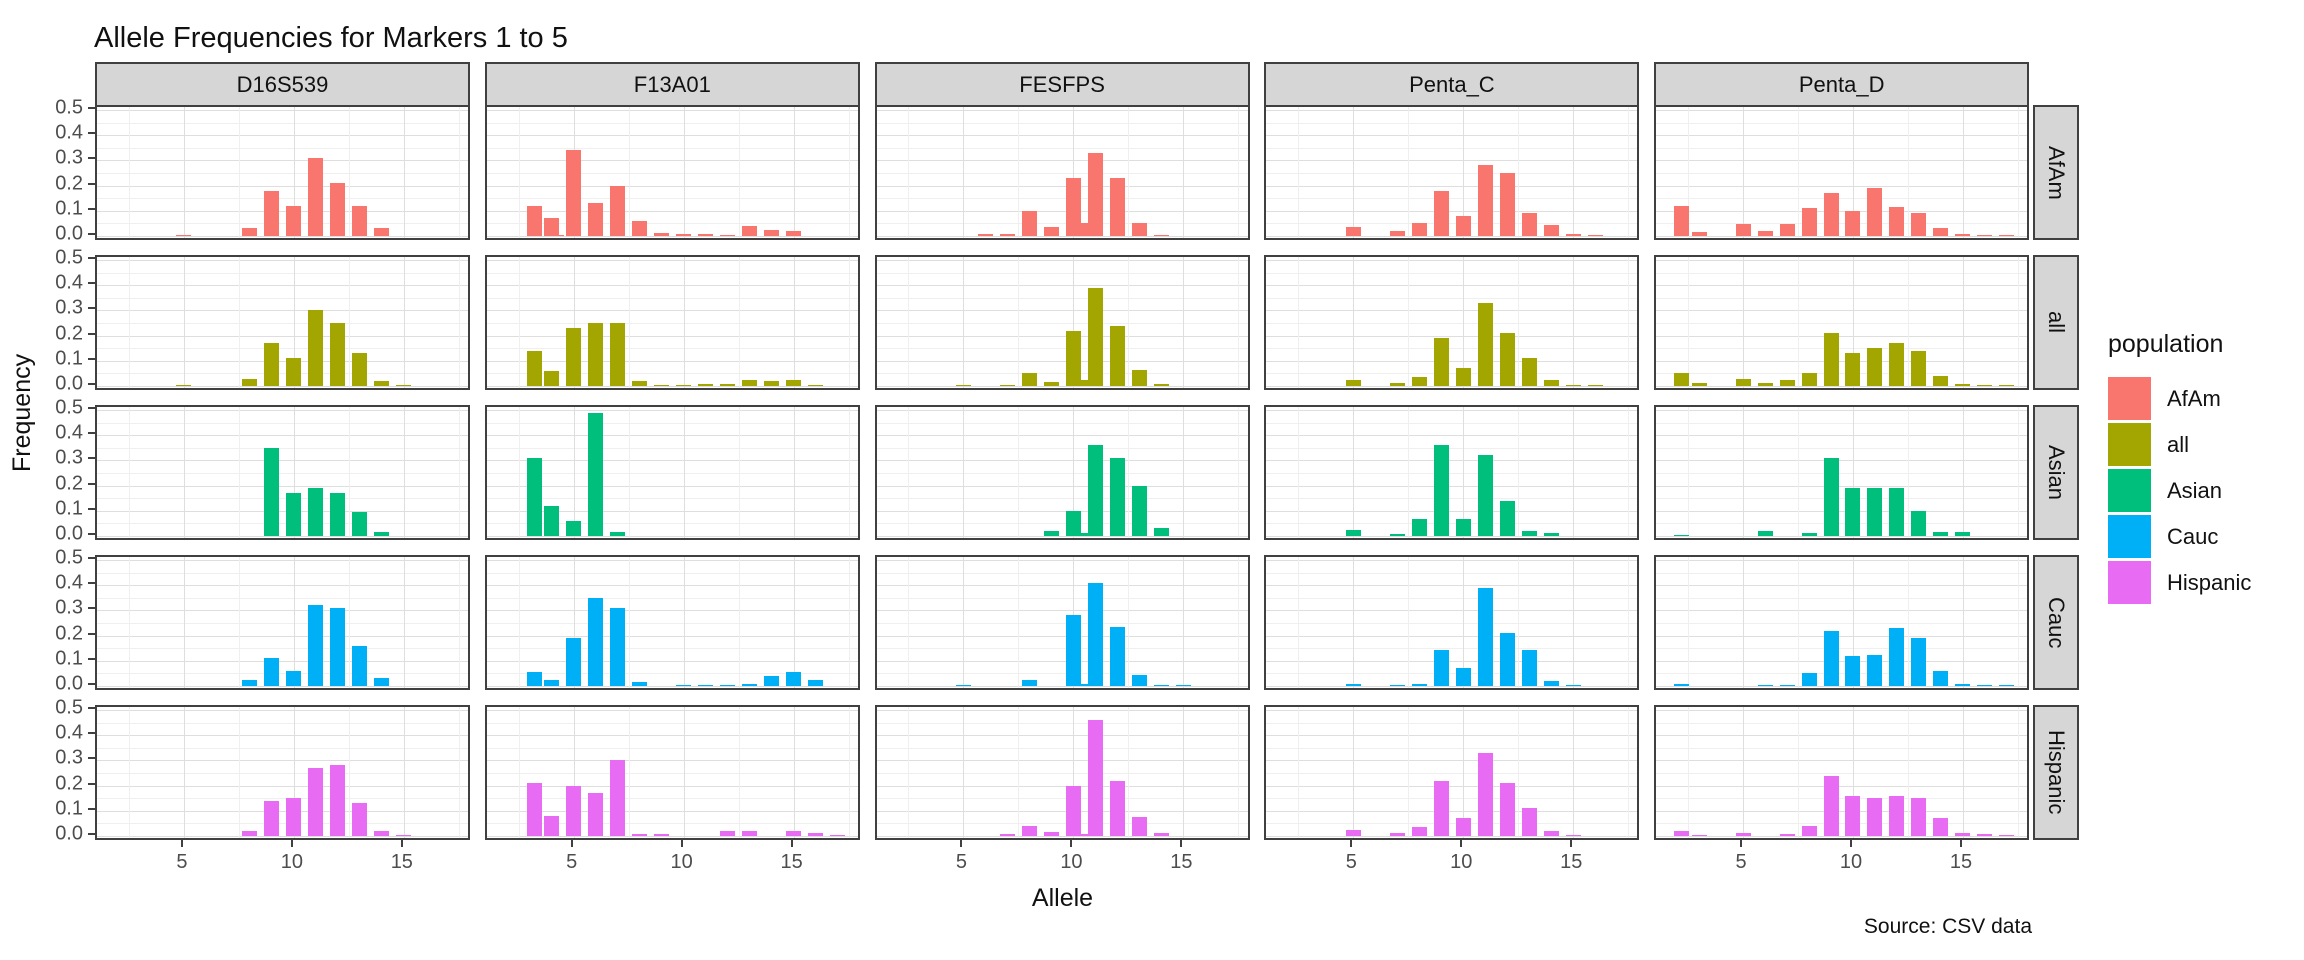 Image resolution: width=2304 pixels, height=960 pixels. What do you see at coordinates (672, 84) in the screenshot?
I see `facet-column-label: F13A01` at bounding box center [672, 84].